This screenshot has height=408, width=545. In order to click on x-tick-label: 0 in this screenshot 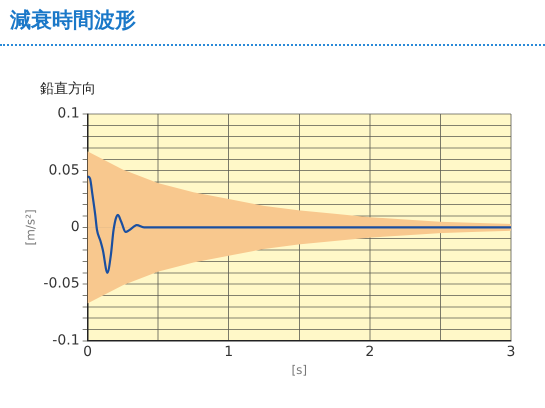, I will do `click(87, 352)`.